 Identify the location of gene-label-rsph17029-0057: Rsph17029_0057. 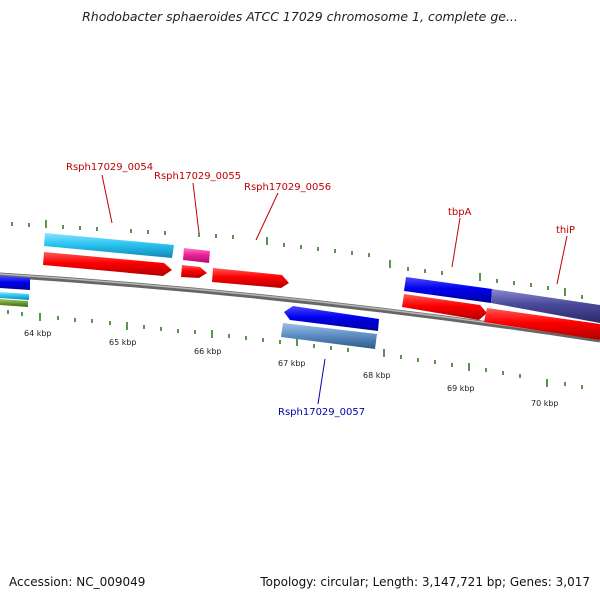
(321, 388).